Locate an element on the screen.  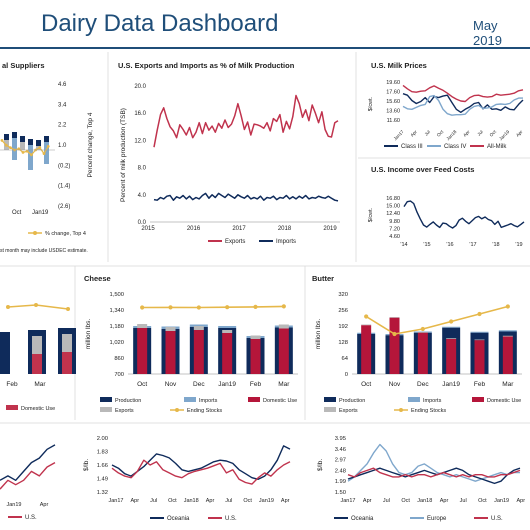
milk-legend-class4-label: Class IV is located at coordinates (455, 147).